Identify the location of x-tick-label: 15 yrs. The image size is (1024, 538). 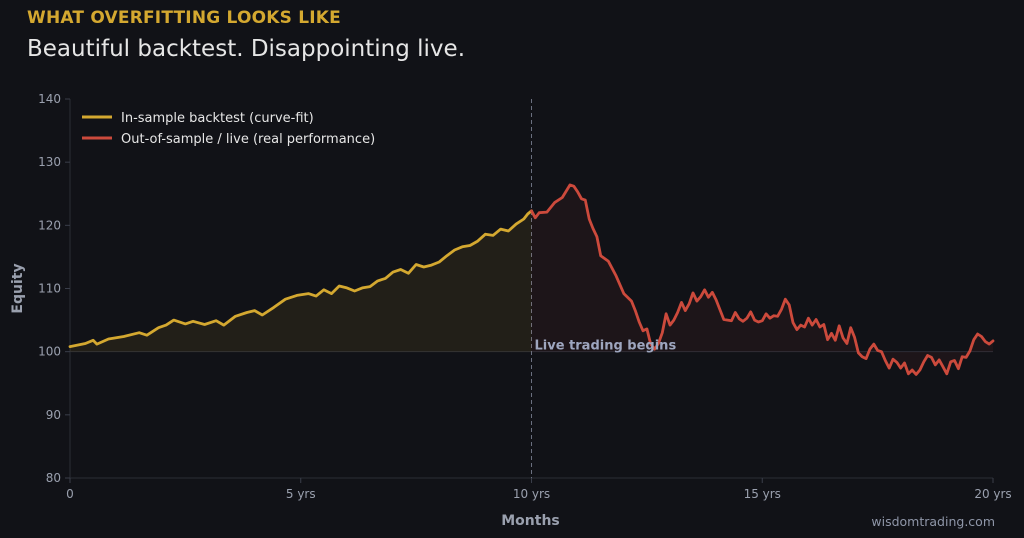
(762, 494).